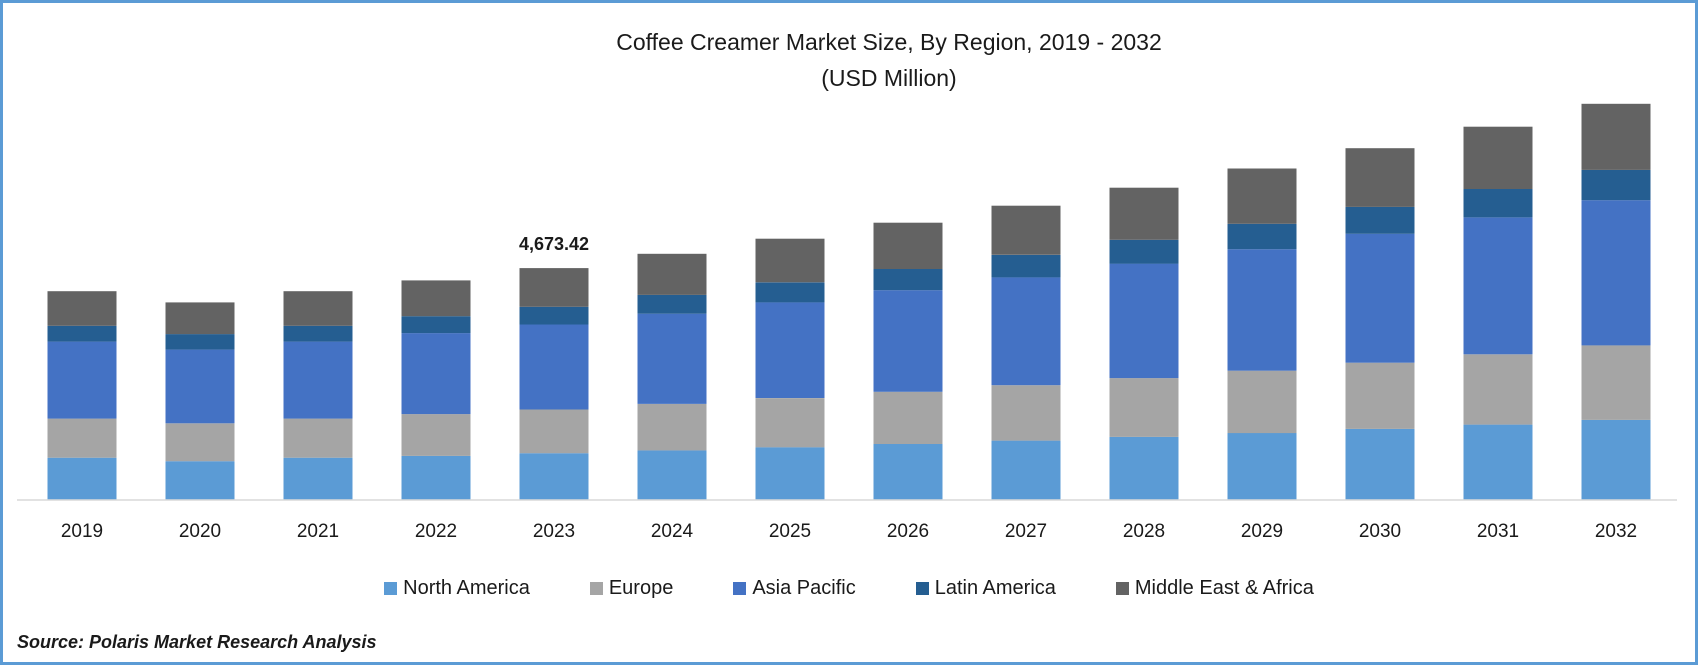  What do you see at coordinates (1144, 321) in the screenshot?
I see `bar-segment-2028-asia-pacific` at bounding box center [1144, 321].